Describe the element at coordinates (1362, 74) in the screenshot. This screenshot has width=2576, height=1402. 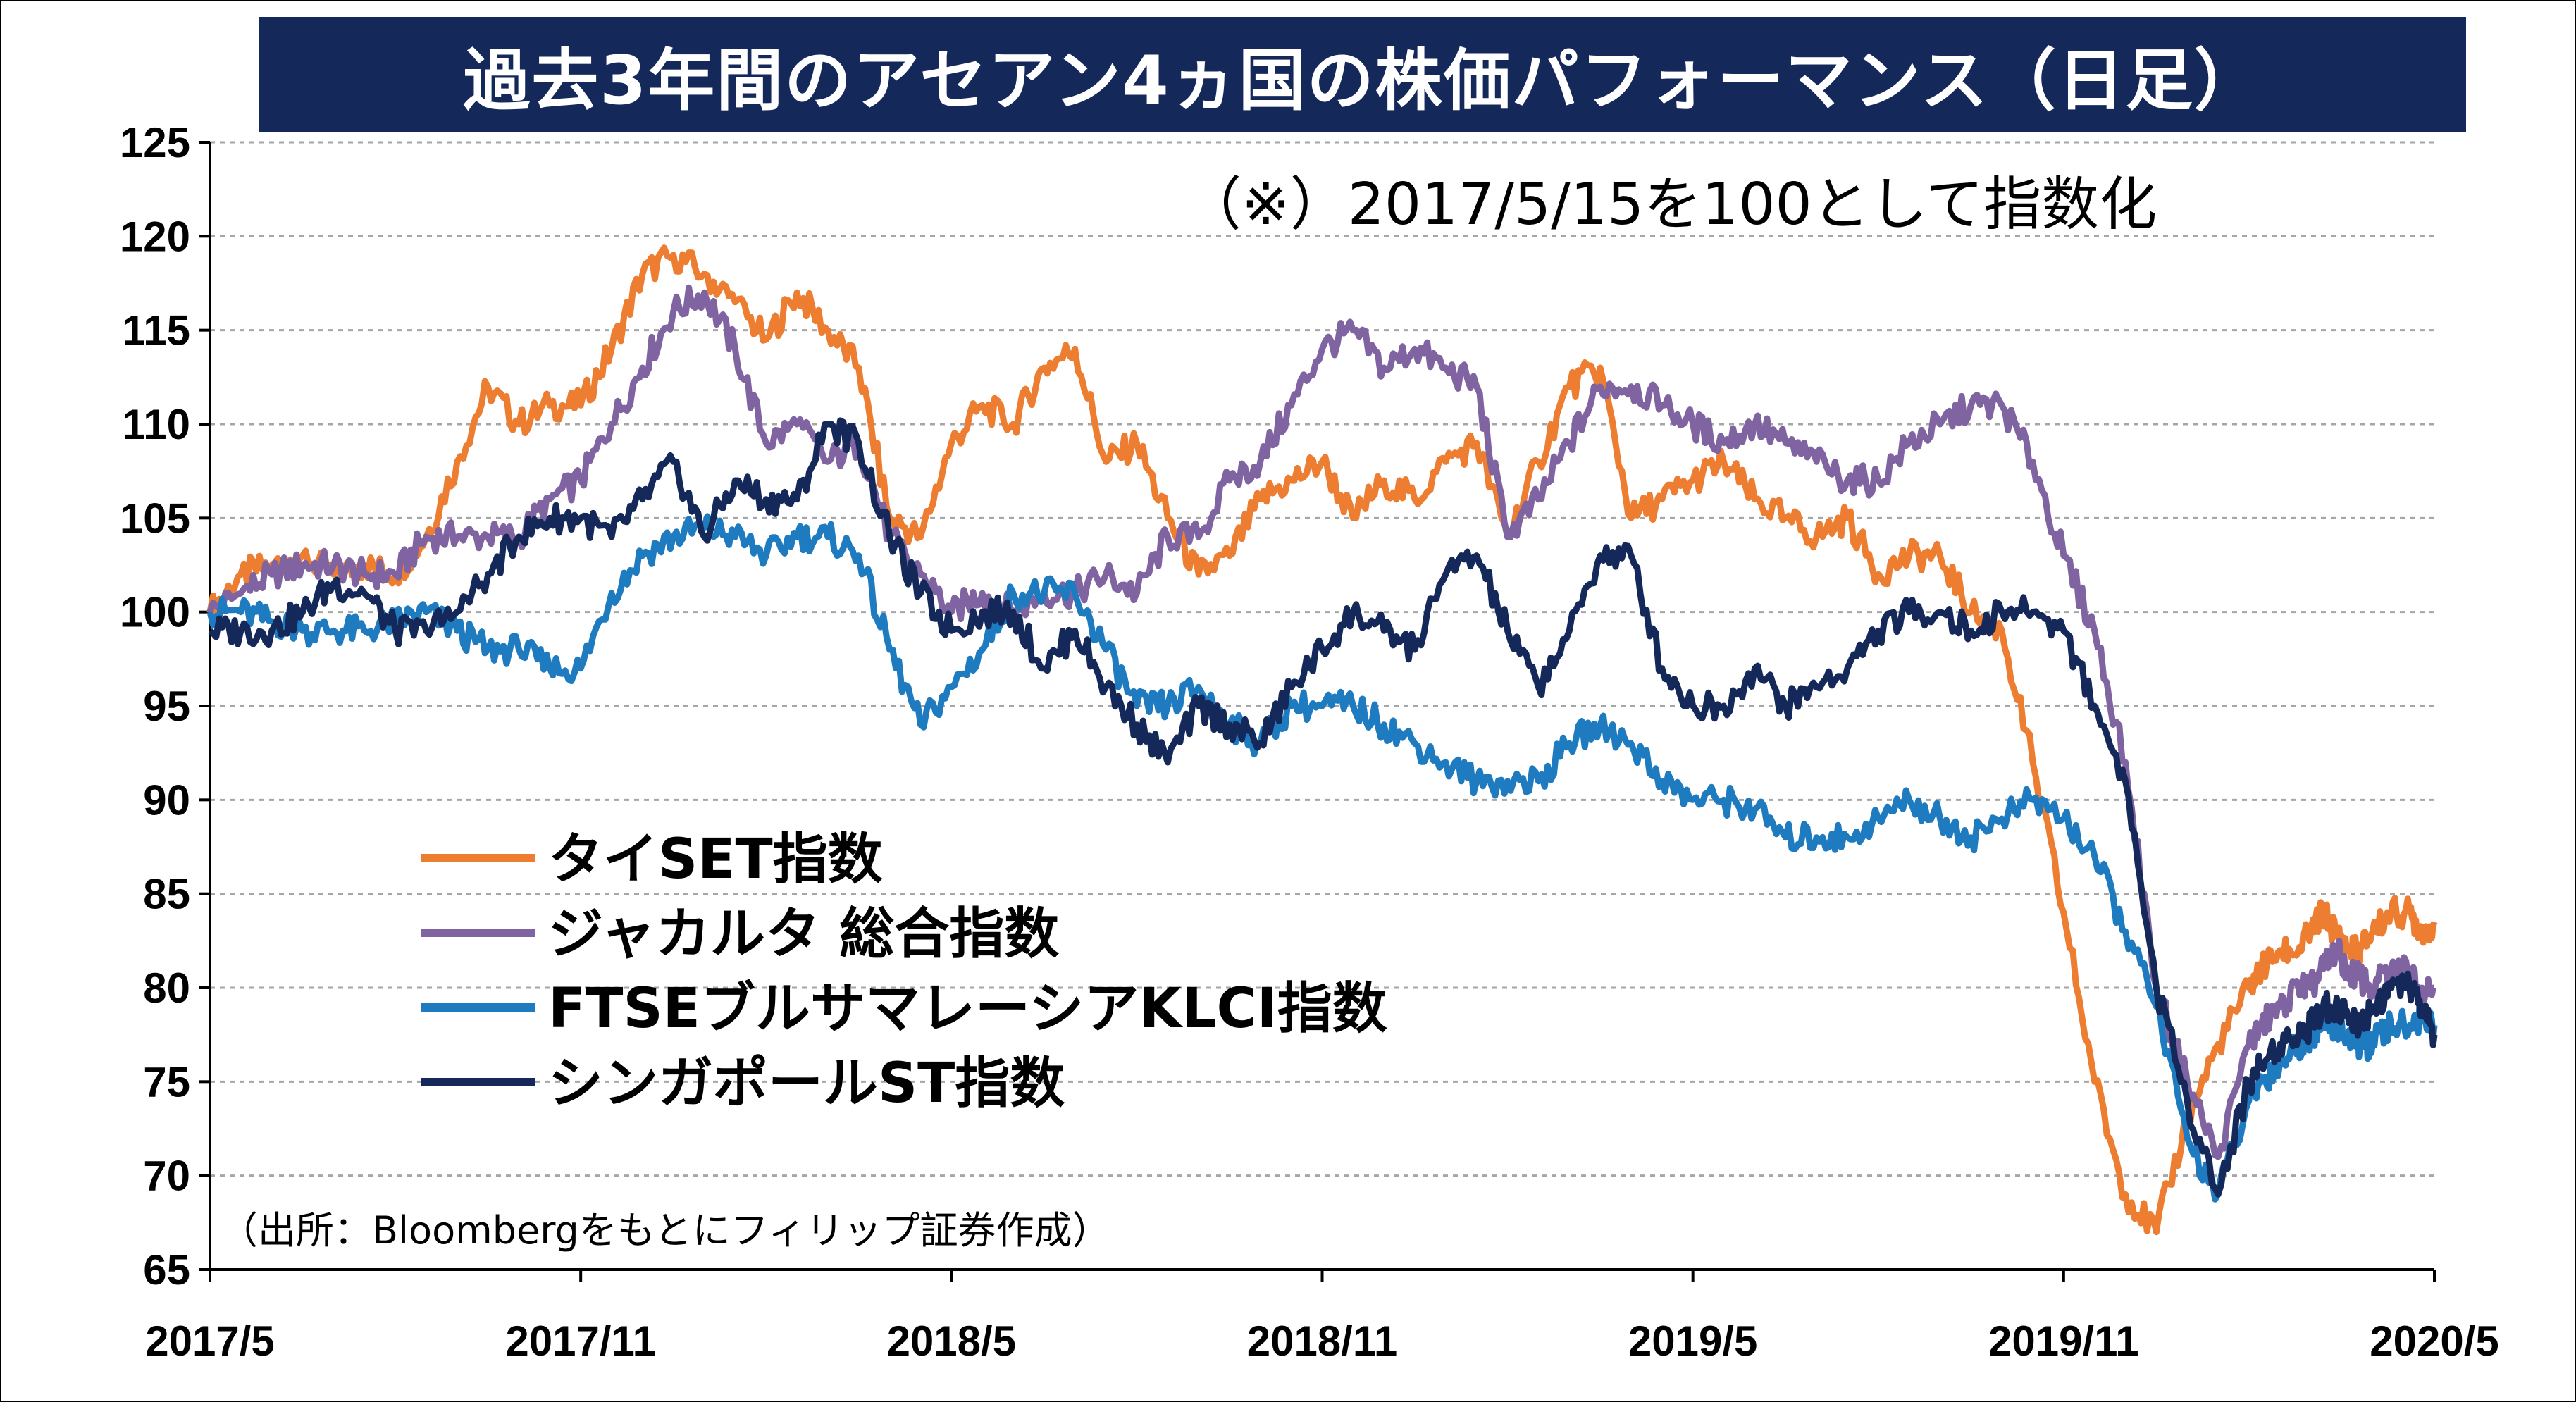
I see `chart-title: 過去3年間のアセアン4ヵ国の株価パフォーマンス（日足）` at that location.